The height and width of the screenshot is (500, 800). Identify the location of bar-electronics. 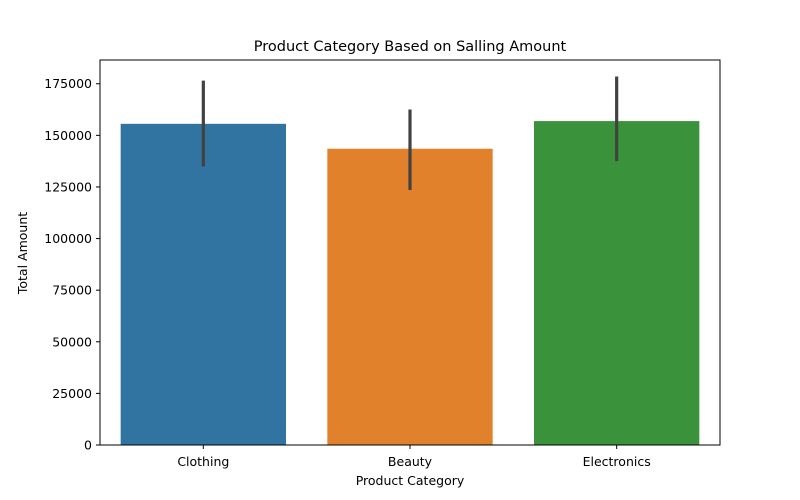
(617, 283).